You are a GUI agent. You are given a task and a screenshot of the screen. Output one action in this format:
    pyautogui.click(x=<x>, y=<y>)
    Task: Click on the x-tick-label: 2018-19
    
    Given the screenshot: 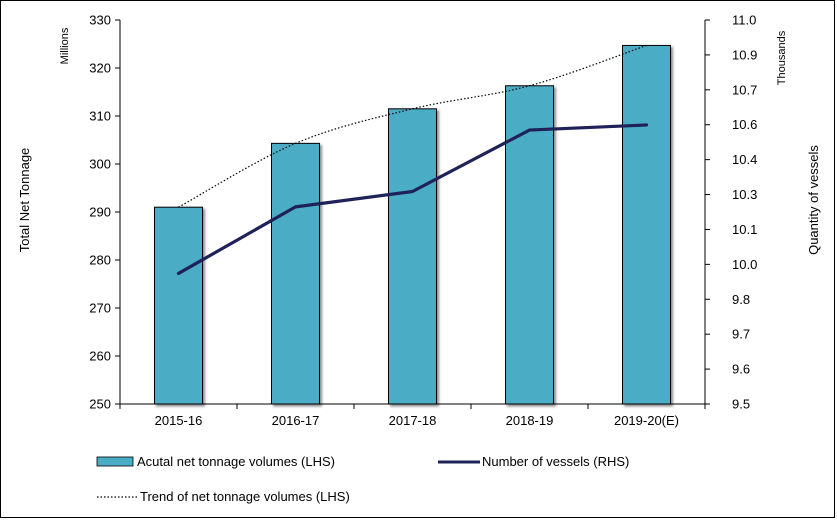 What is the action you would take?
    pyautogui.click(x=530, y=420)
    